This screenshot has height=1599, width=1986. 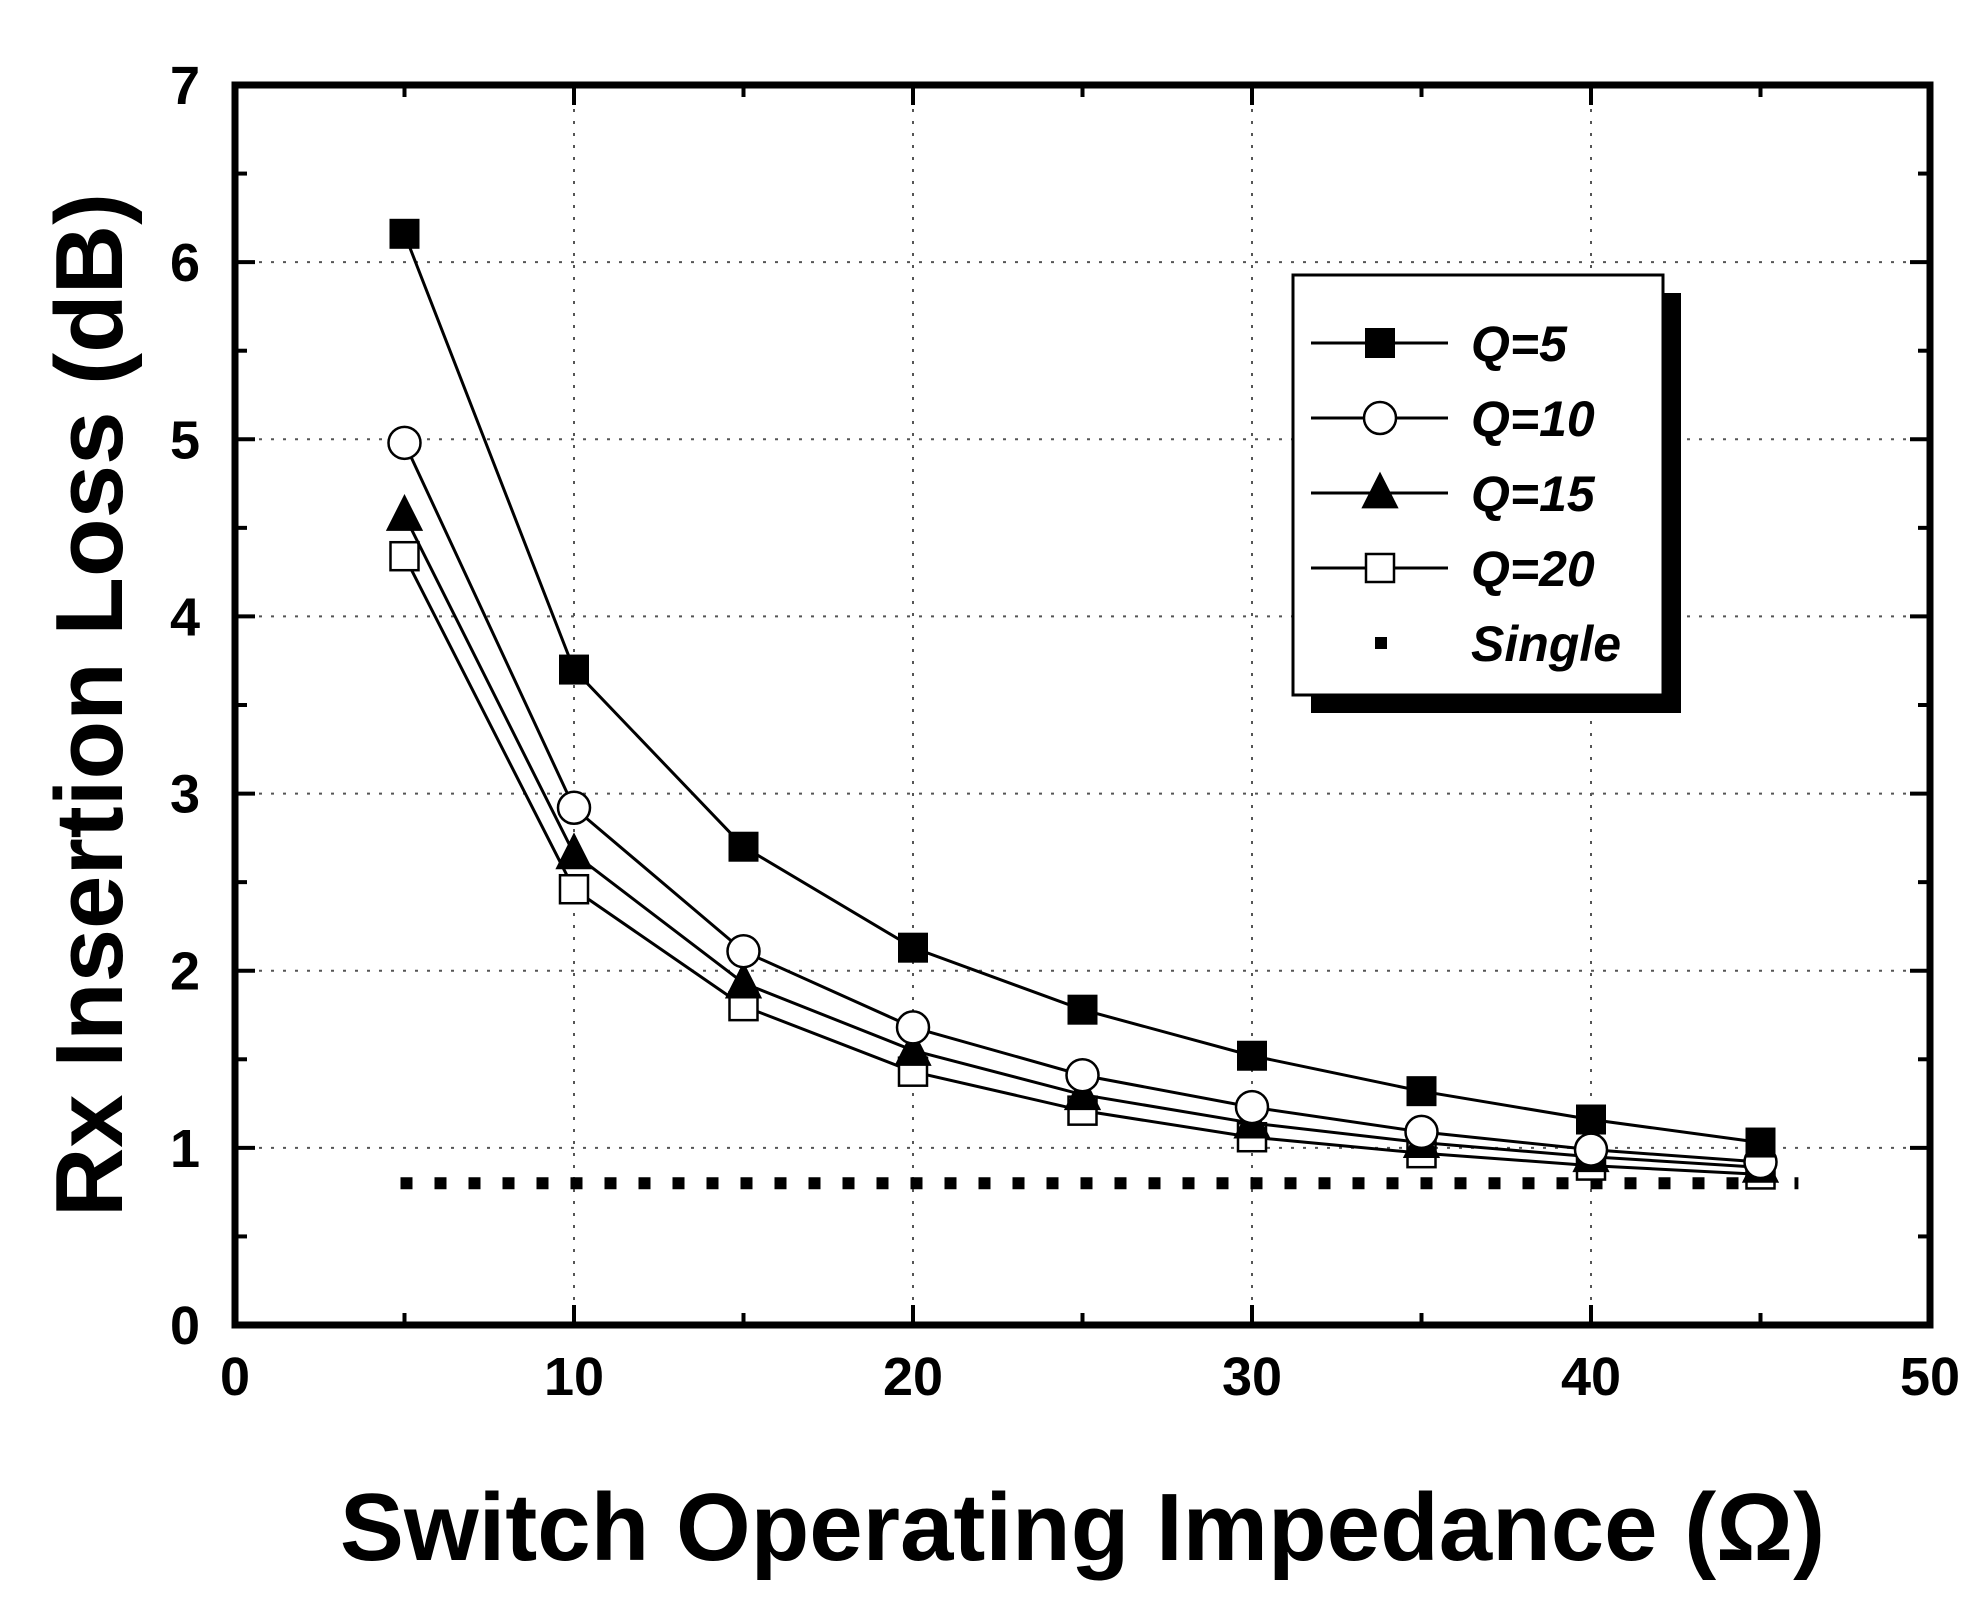 What do you see at coordinates (185, 795) in the screenshot?
I see `y-tick-label: 3` at bounding box center [185, 795].